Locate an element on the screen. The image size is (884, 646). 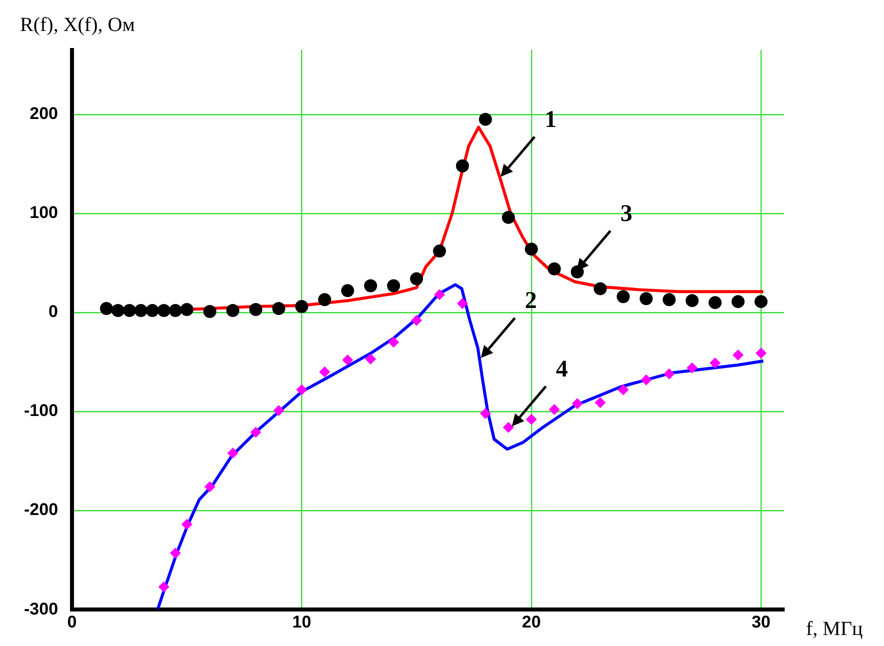
y-tick-label: 100 is located at coordinates (44, 212).